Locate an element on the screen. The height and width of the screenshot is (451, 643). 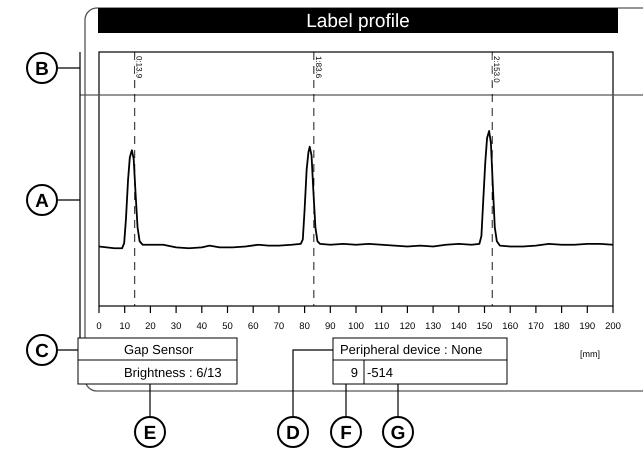
x-tick-label: 60 is located at coordinates (253, 326).